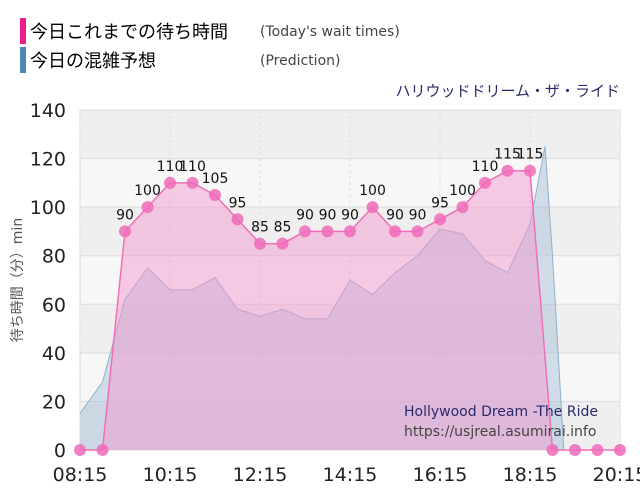  Describe the element at coordinates (48, 208) in the screenshot. I see `y-tick-label: 100` at that location.